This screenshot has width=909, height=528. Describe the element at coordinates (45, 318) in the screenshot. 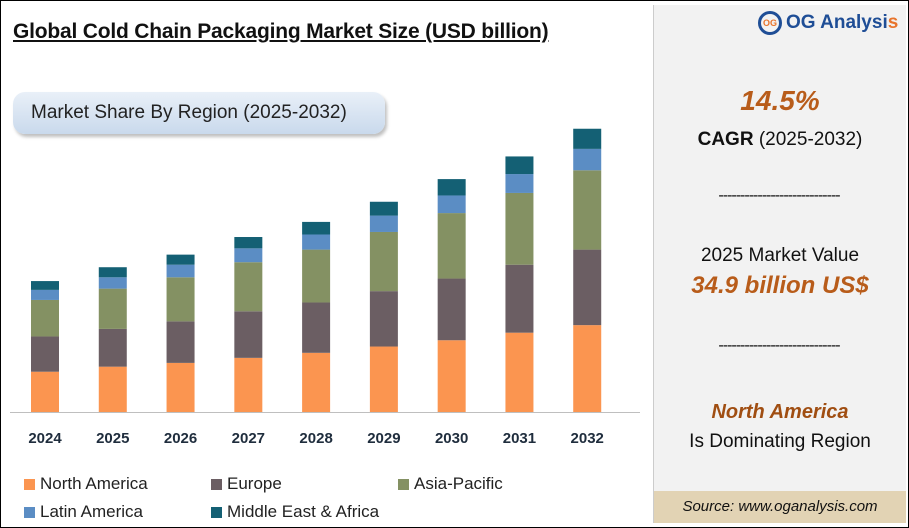

I see `bar-segment-2024-asia-pacific` at that location.